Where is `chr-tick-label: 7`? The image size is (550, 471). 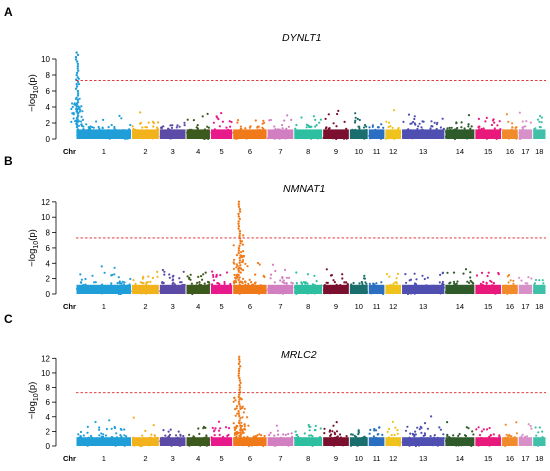
chr-tick-label: 7 is located at coordinates (280, 458).